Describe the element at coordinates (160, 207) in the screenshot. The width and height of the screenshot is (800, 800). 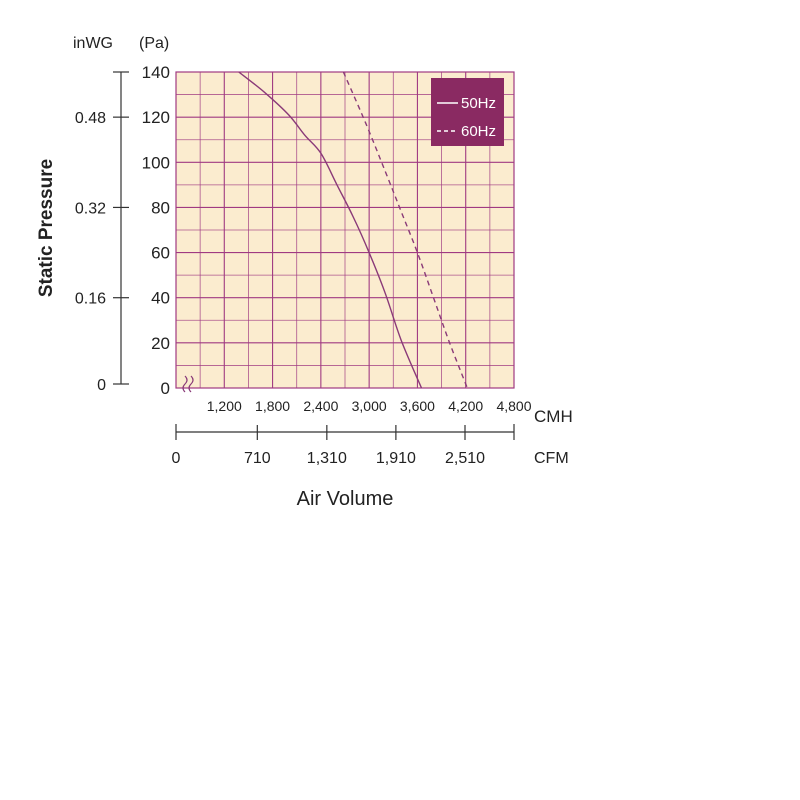
I see `y-tick-label-pa: 80` at that location.